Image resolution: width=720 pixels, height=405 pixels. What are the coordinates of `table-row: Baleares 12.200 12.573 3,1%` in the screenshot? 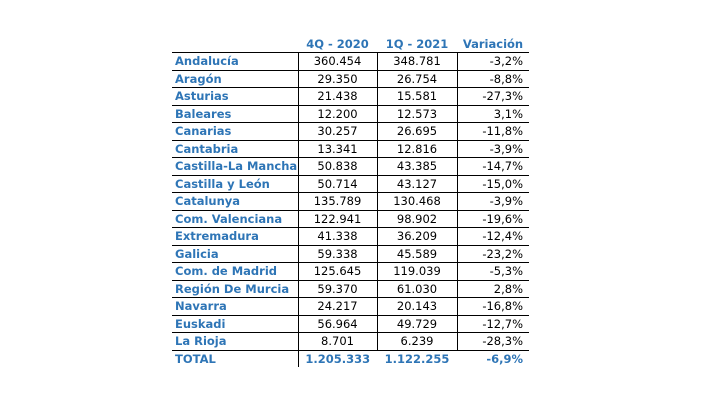 It's located at (350, 114).